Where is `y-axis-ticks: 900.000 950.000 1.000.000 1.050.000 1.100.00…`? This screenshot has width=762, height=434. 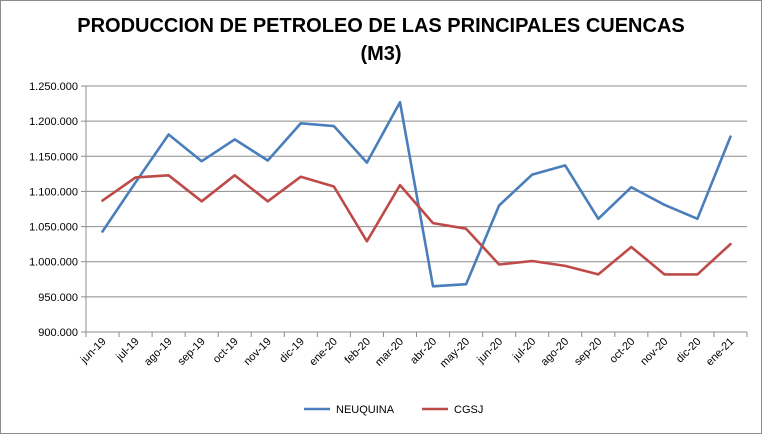
y-axis-ticks: 900.000 950.000 1.000.000 1.050.000 1.100.00… is located at coordinates (57, 210).